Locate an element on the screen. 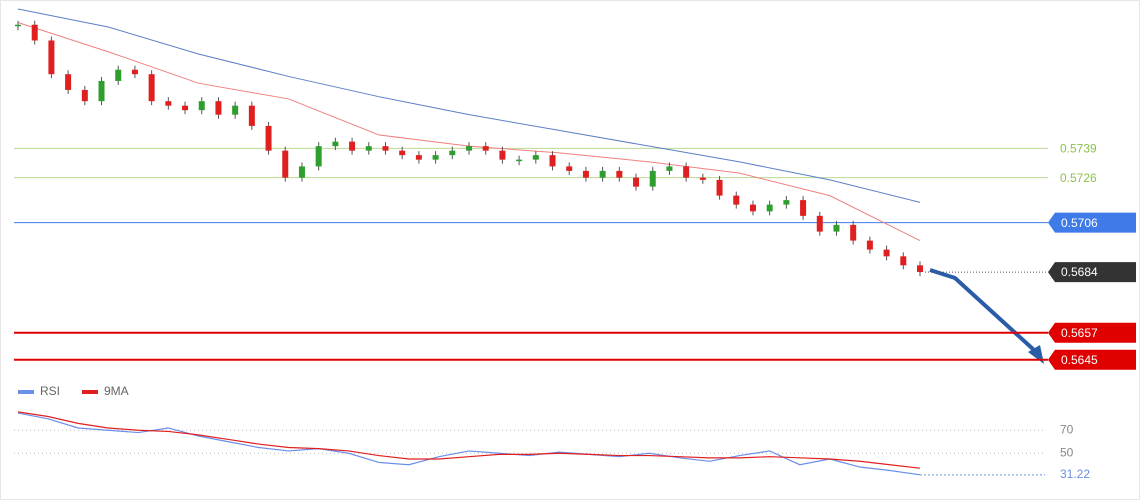 The width and height of the screenshot is (1140, 500). y-tick-label: 70 is located at coordinates (1067, 429).